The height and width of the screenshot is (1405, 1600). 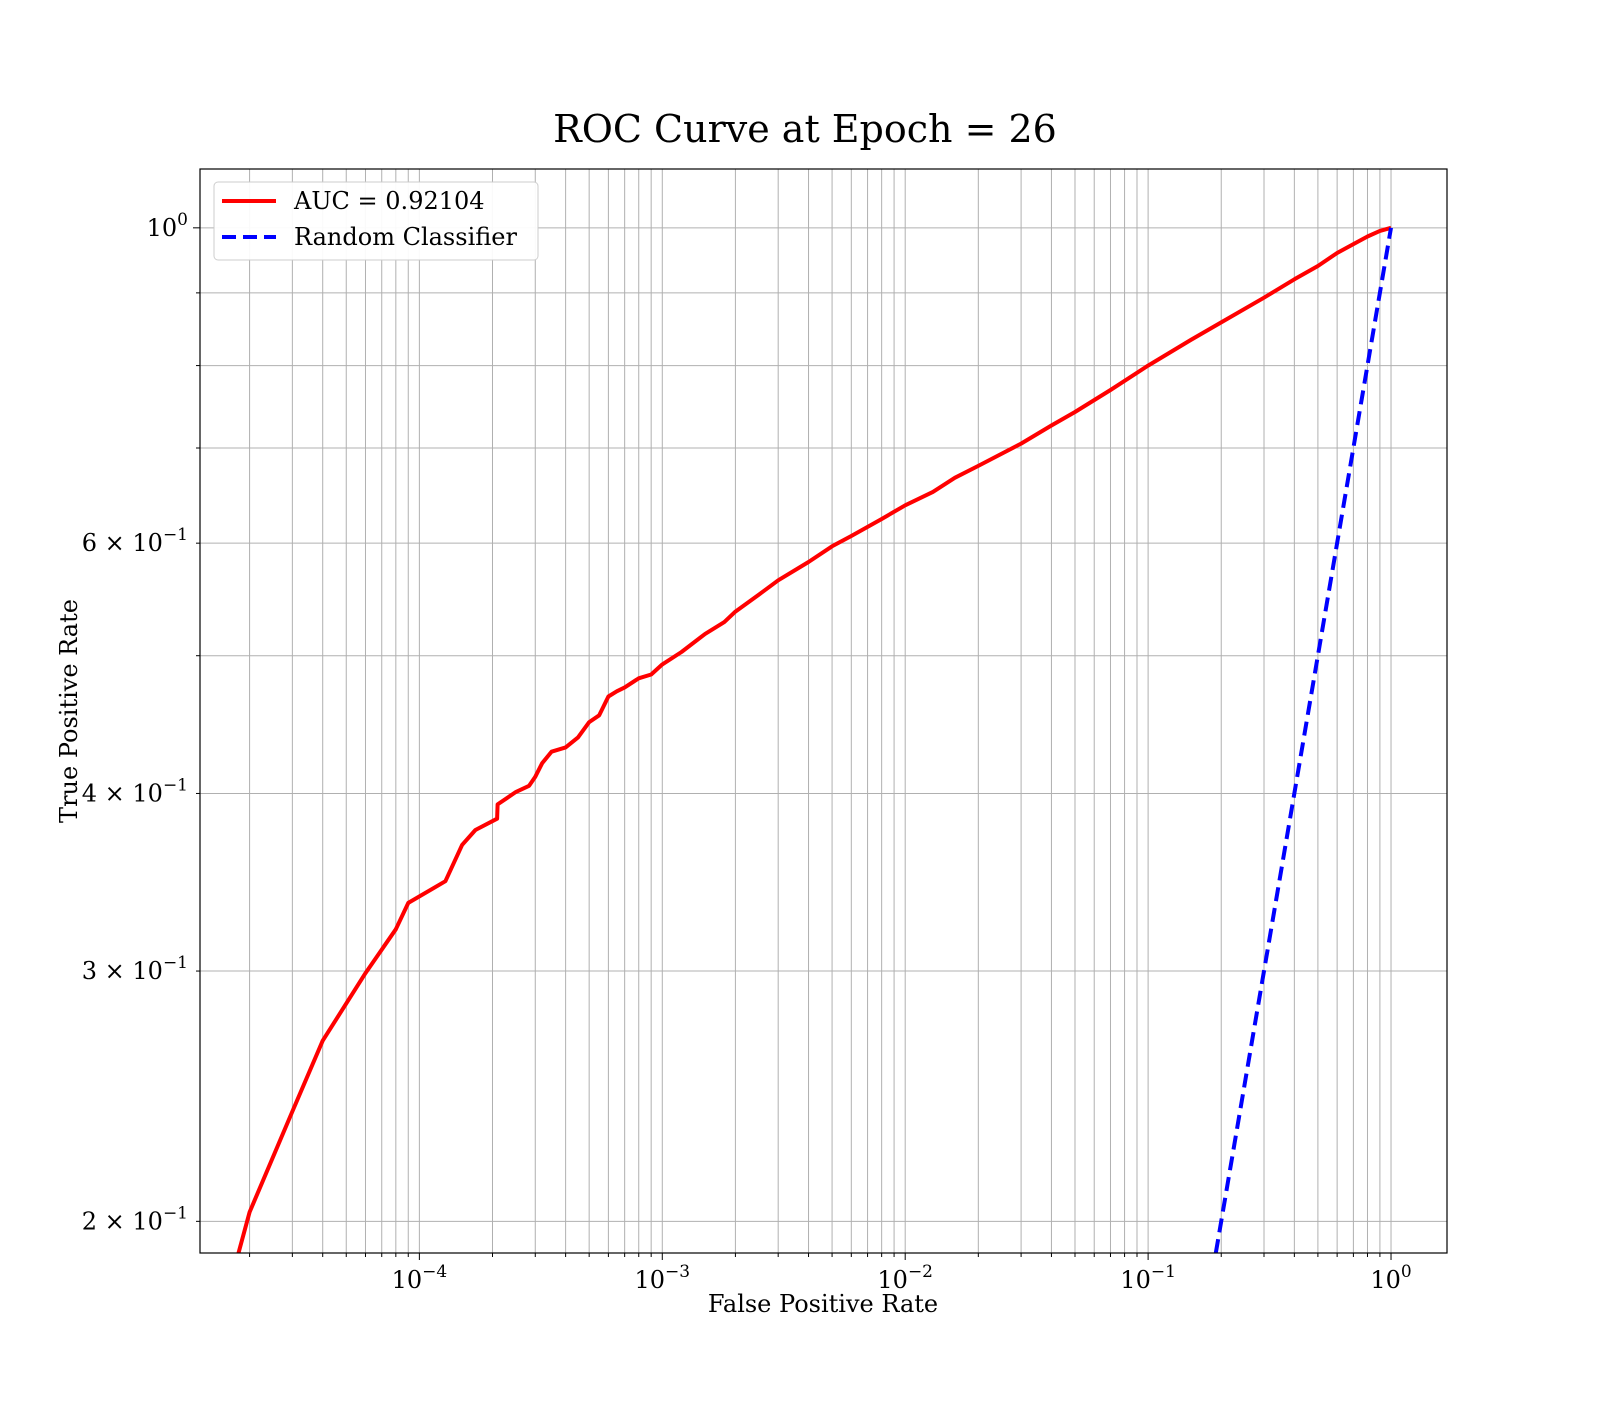 What do you see at coordinates (823, 1304) in the screenshot?
I see `x-axis-label: False Positive Rate` at bounding box center [823, 1304].